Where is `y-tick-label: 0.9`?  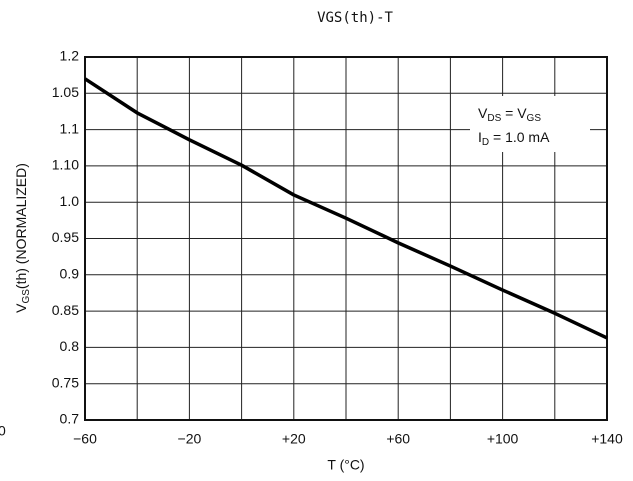
y-tick-label: 0.9 is located at coordinates (70, 274).